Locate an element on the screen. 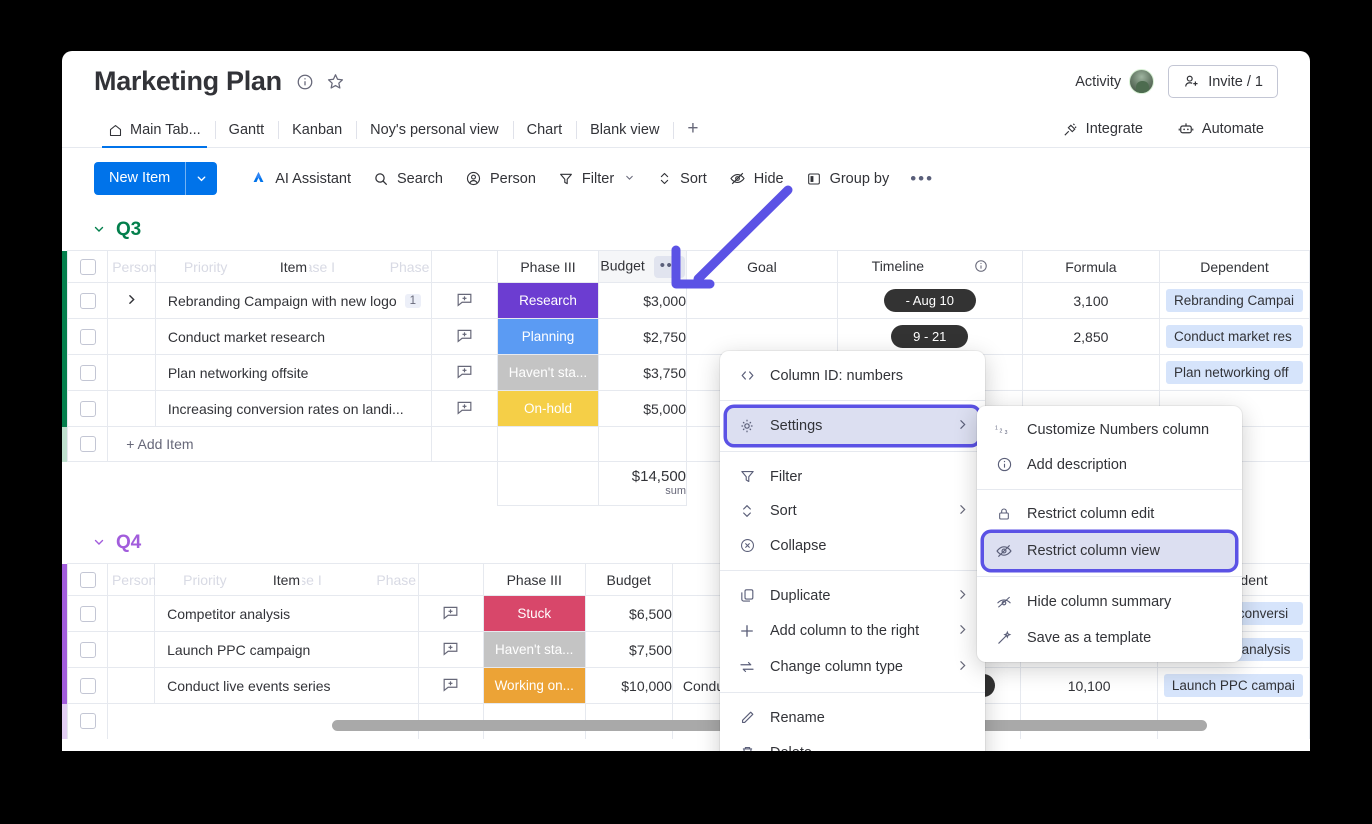 This screenshot has width=1372, height=824. status-cell: Stuck is located at coordinates (534, 613).